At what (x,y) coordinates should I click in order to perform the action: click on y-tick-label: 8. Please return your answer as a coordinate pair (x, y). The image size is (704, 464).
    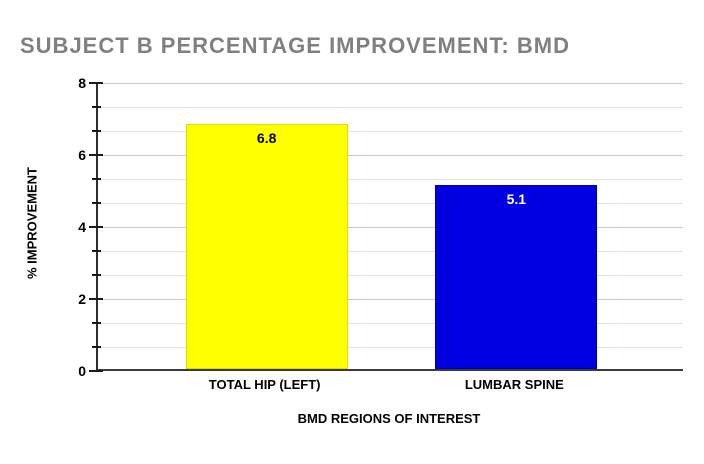
    Looking at the image, I should click on (82, 83).